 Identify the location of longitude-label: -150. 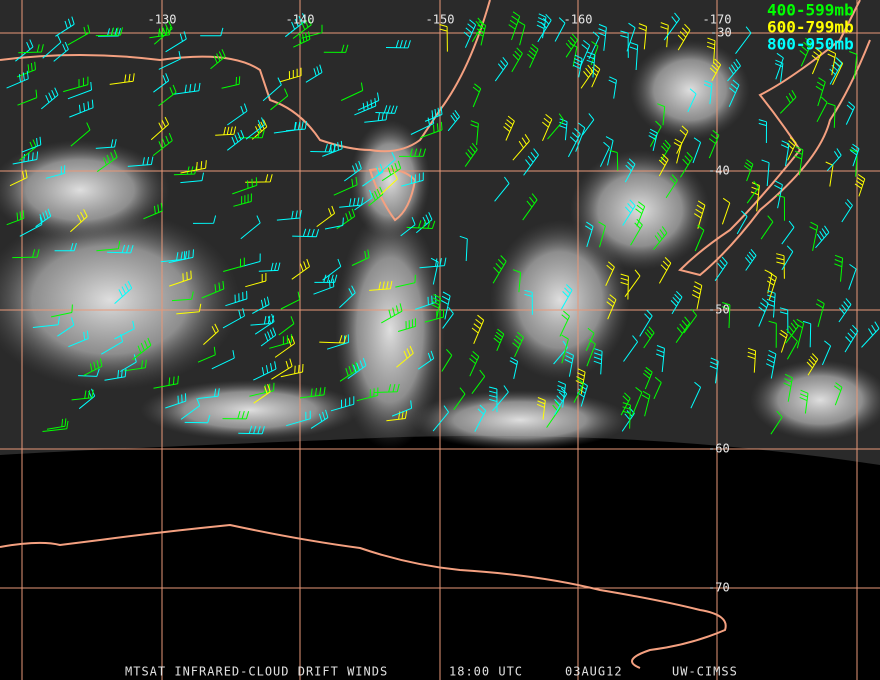
(440, 20).